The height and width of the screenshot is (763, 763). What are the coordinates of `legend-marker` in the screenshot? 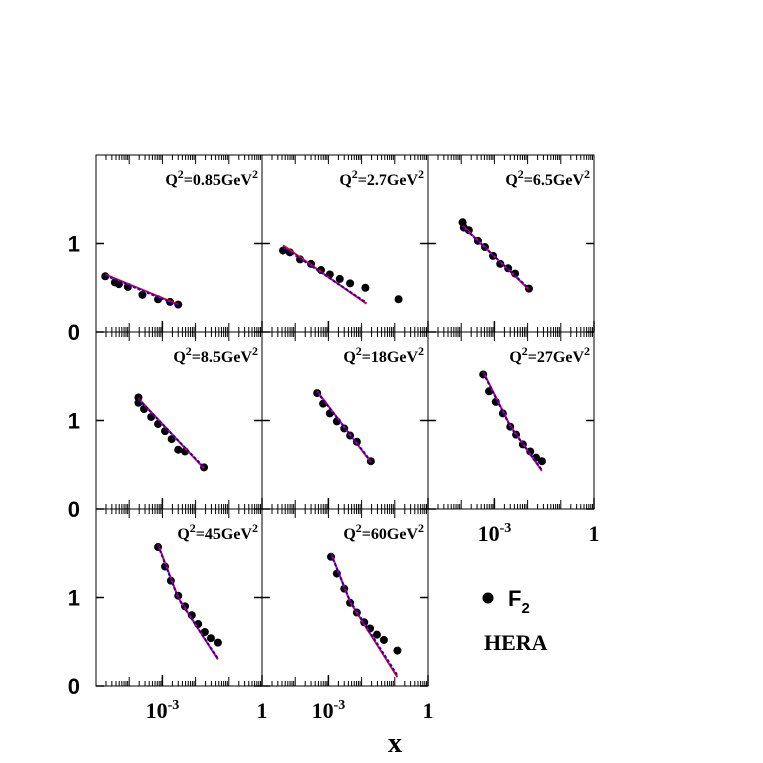 It's located at (488, 598).